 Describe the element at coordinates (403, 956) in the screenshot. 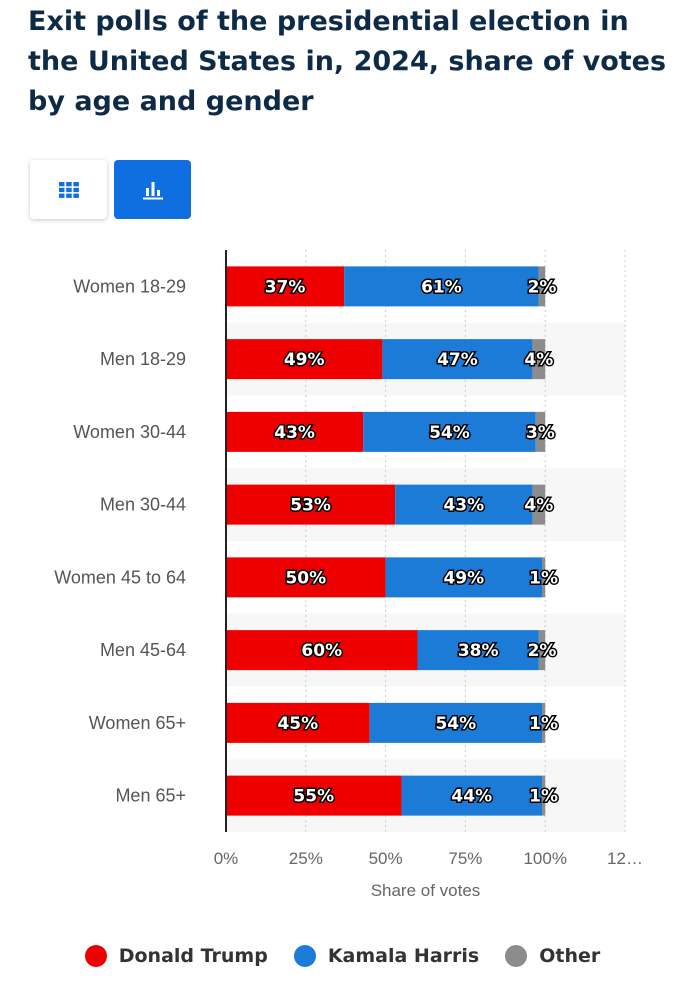

I see `legend-label-harris: Kamala Harris` at that location.